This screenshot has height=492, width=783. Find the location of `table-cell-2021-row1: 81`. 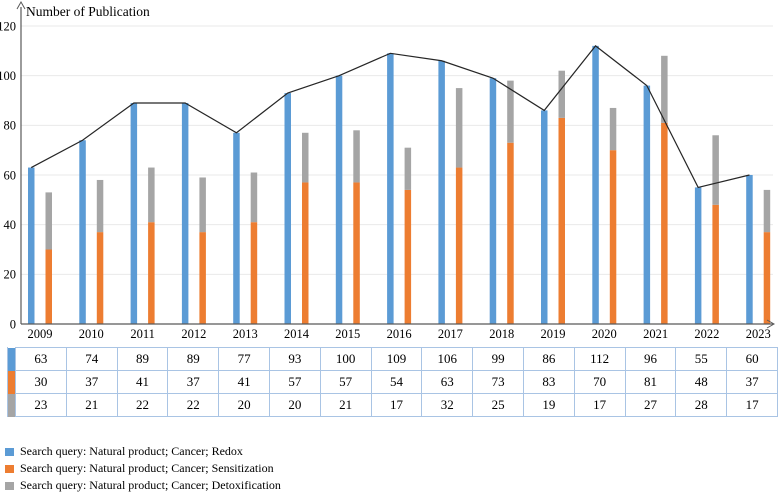

table-cell-2021-row1: 81 is located at coordinates (650, 382).